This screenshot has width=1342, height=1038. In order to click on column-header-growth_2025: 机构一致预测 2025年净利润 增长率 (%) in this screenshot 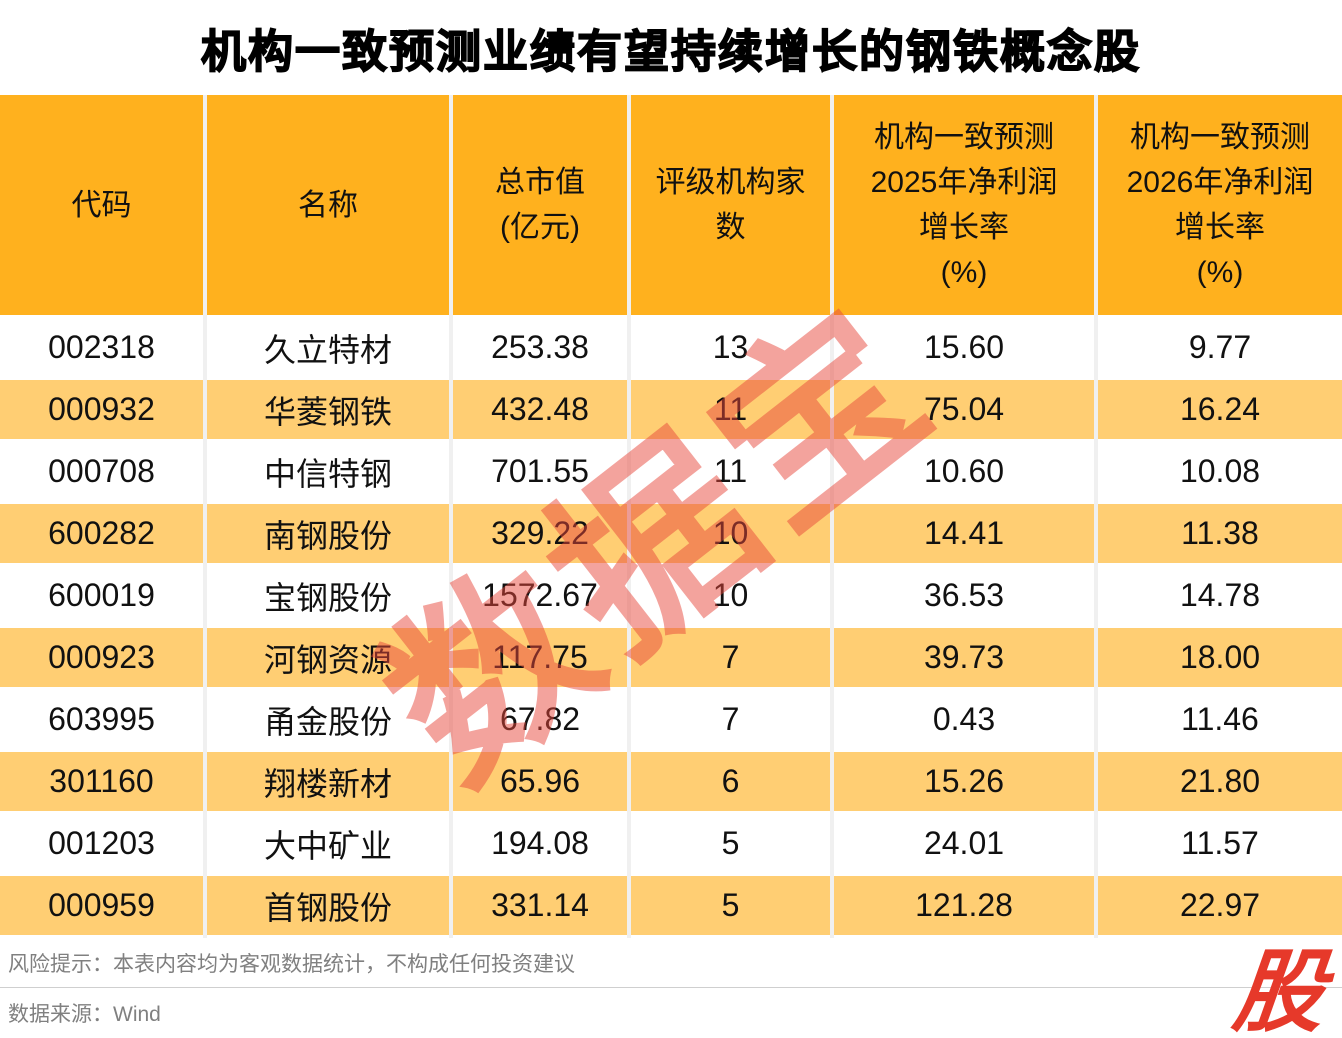, I will do `click(964, 206)`.